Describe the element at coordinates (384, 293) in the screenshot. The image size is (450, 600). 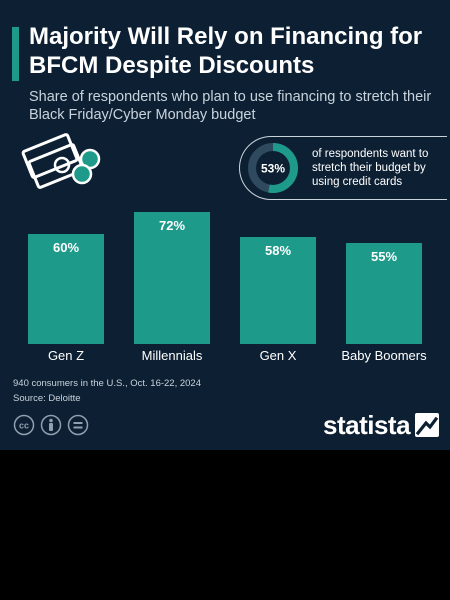
I see `bar-baby-boomers` at that location.